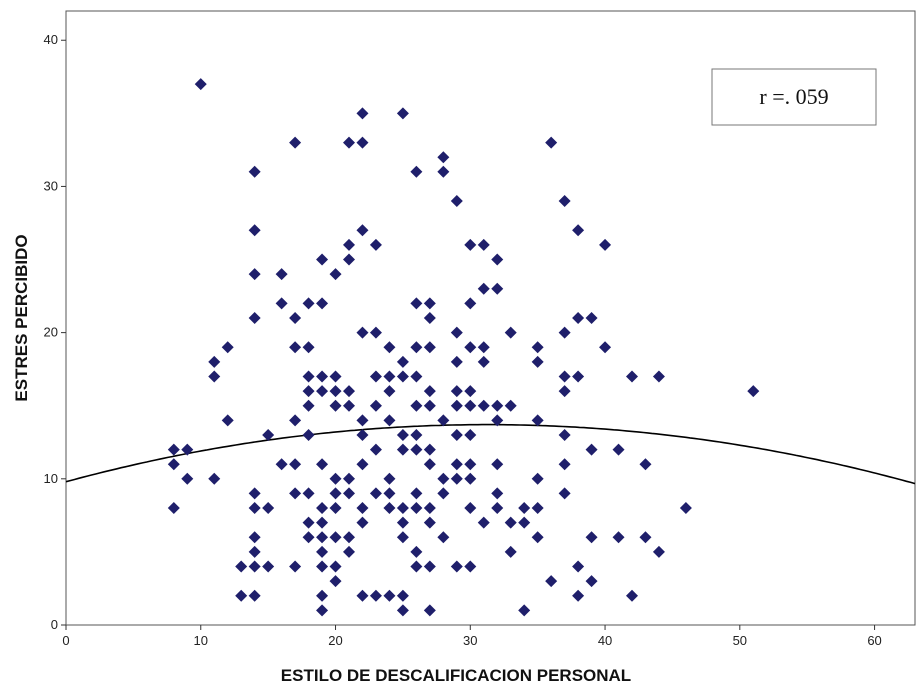 The height and width of the screenshot is (692, 917). Describe the element at coordinates (472, 636) in the screenshot. I see `x-axis: 0 10 20 30 40 50 60` at that location.